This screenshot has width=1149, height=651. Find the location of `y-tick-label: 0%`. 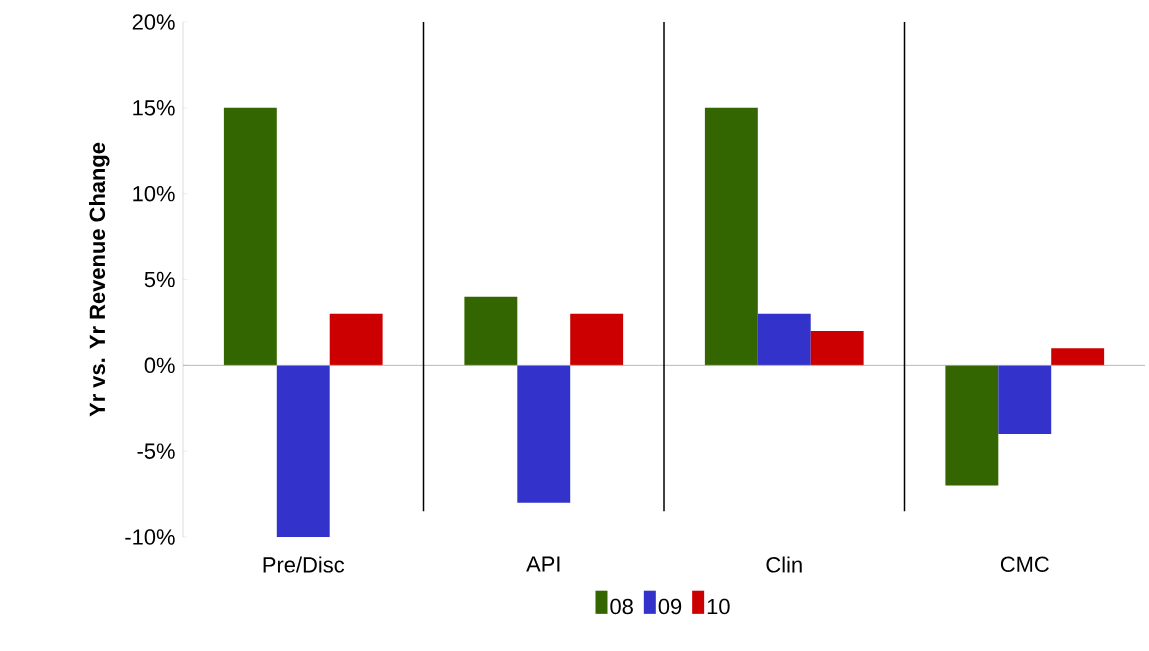

y-tick-label: 0% is located at coordinates (159, 365).